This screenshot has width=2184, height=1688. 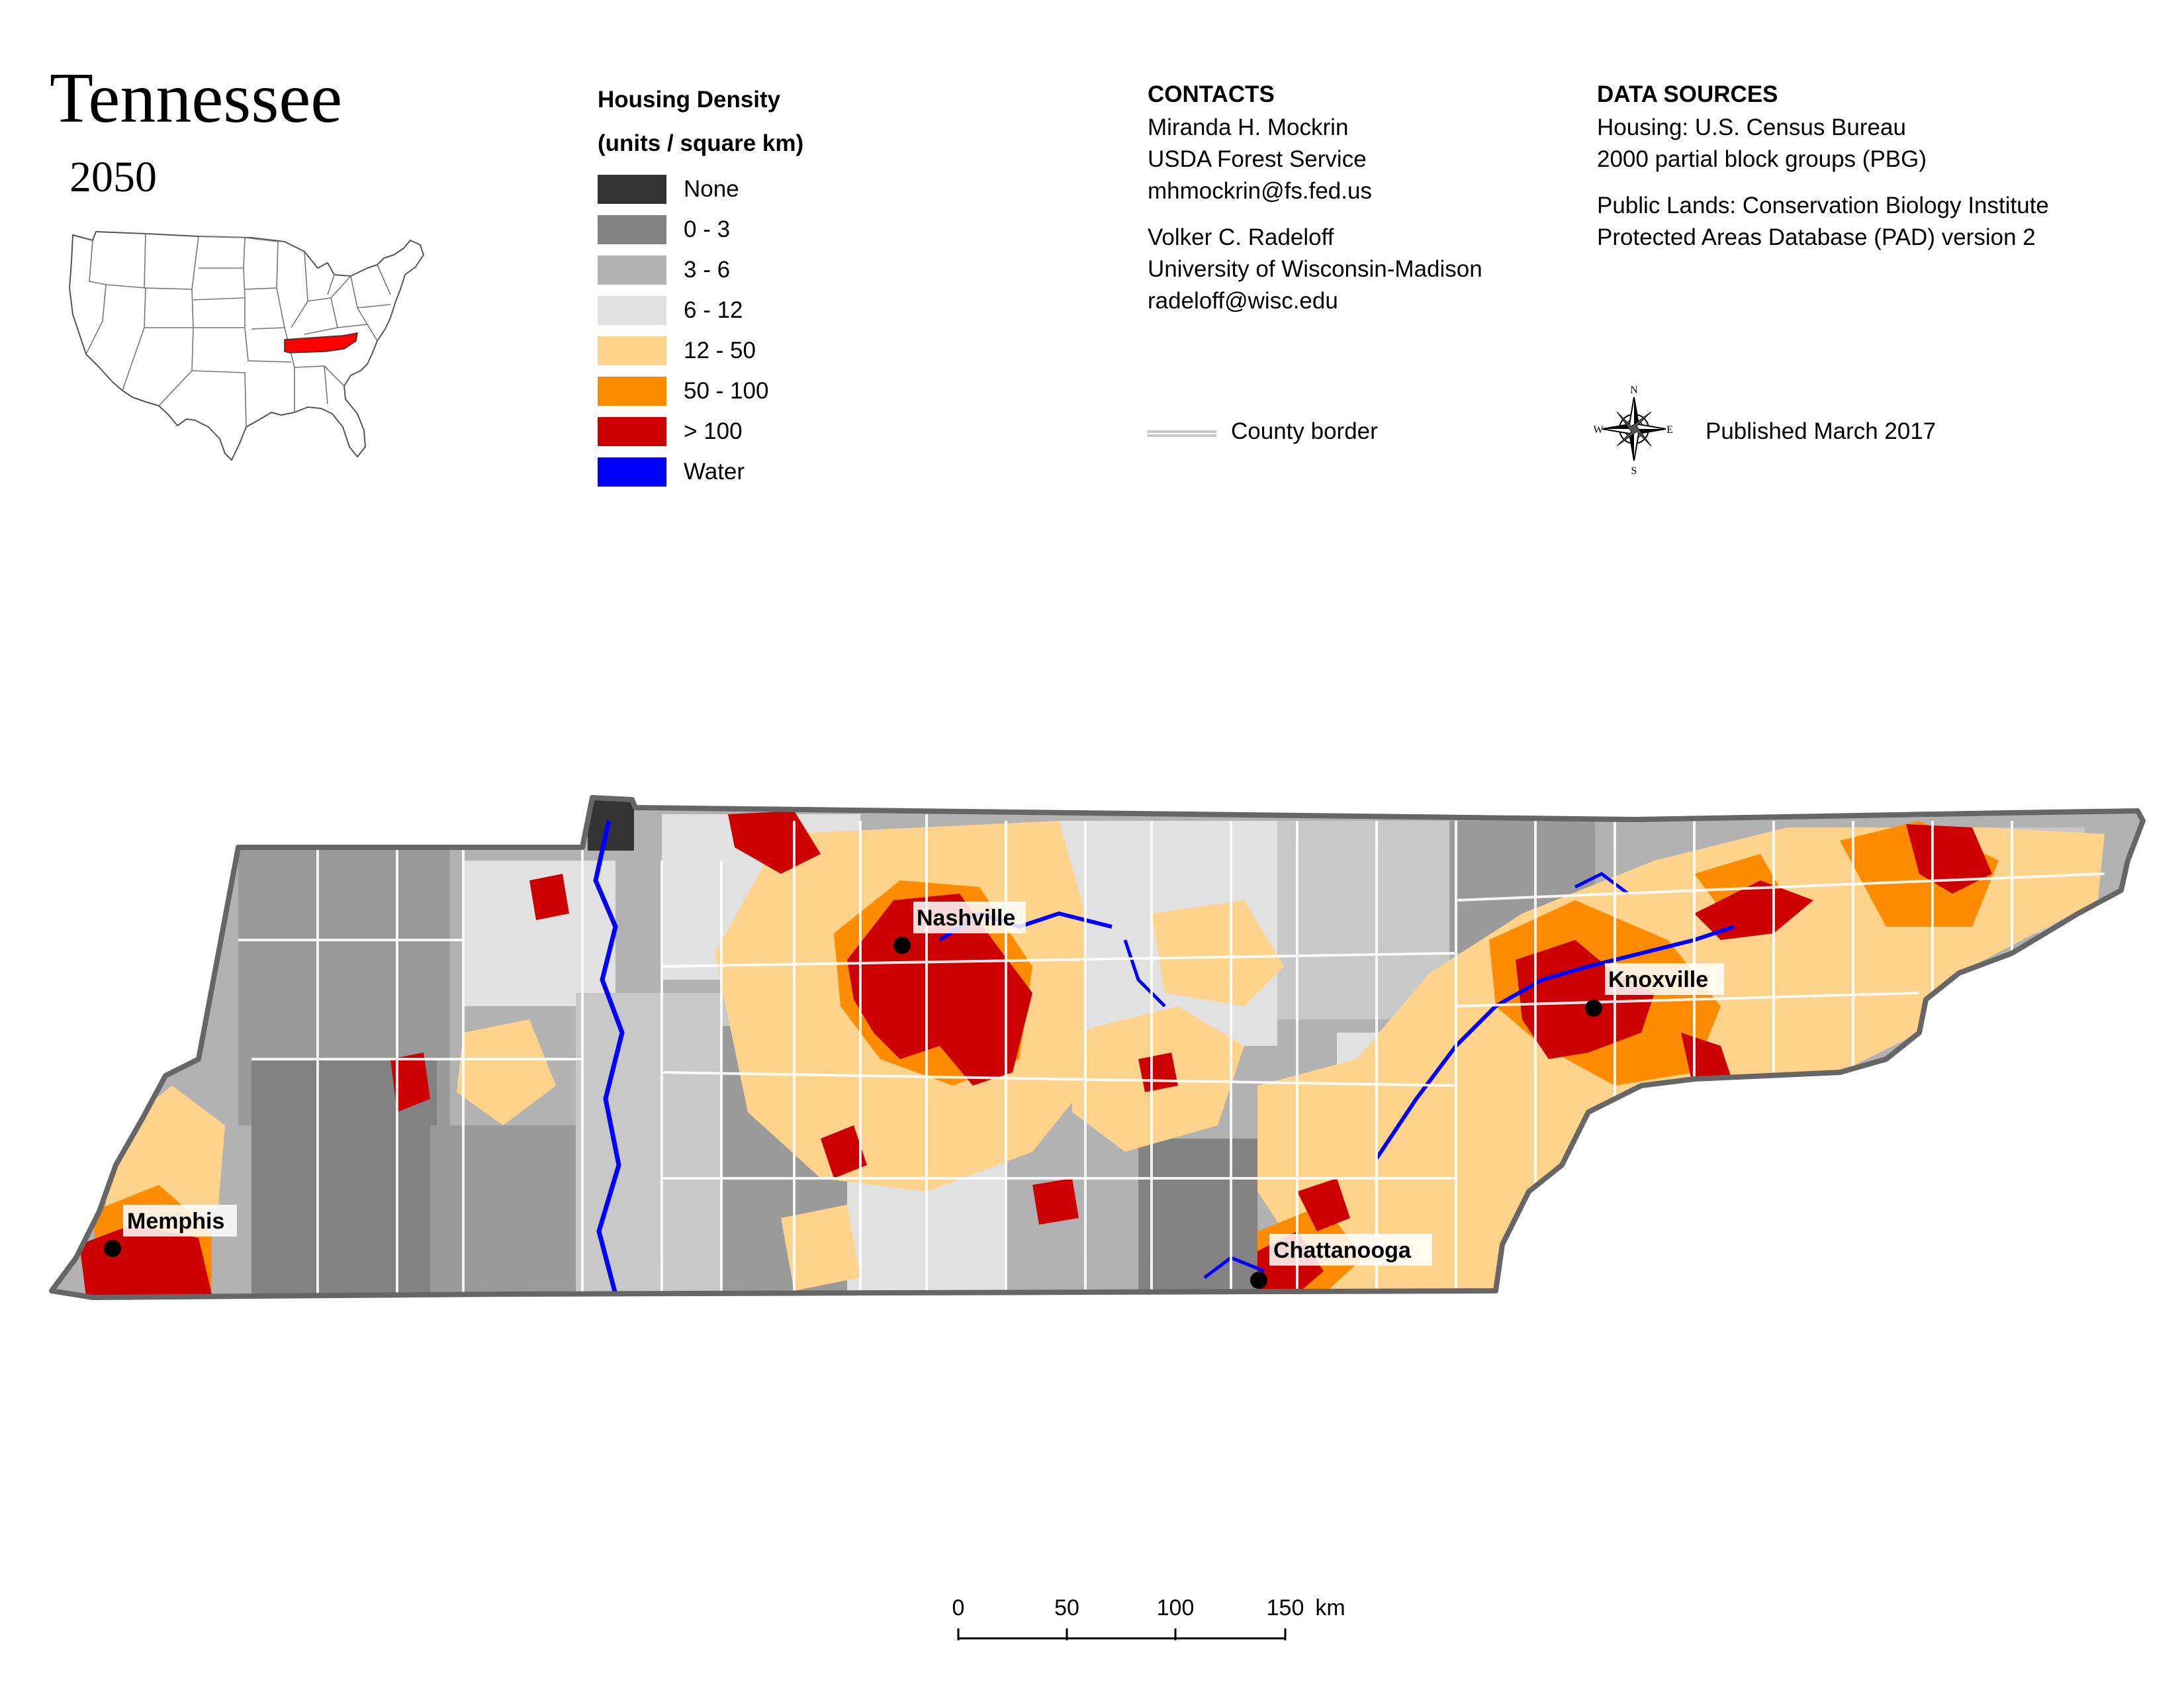 What do you see at coordinates (176, 1221) in the screenshot?
I see `city-label: Memphis` at bounding box center [176, 1221].